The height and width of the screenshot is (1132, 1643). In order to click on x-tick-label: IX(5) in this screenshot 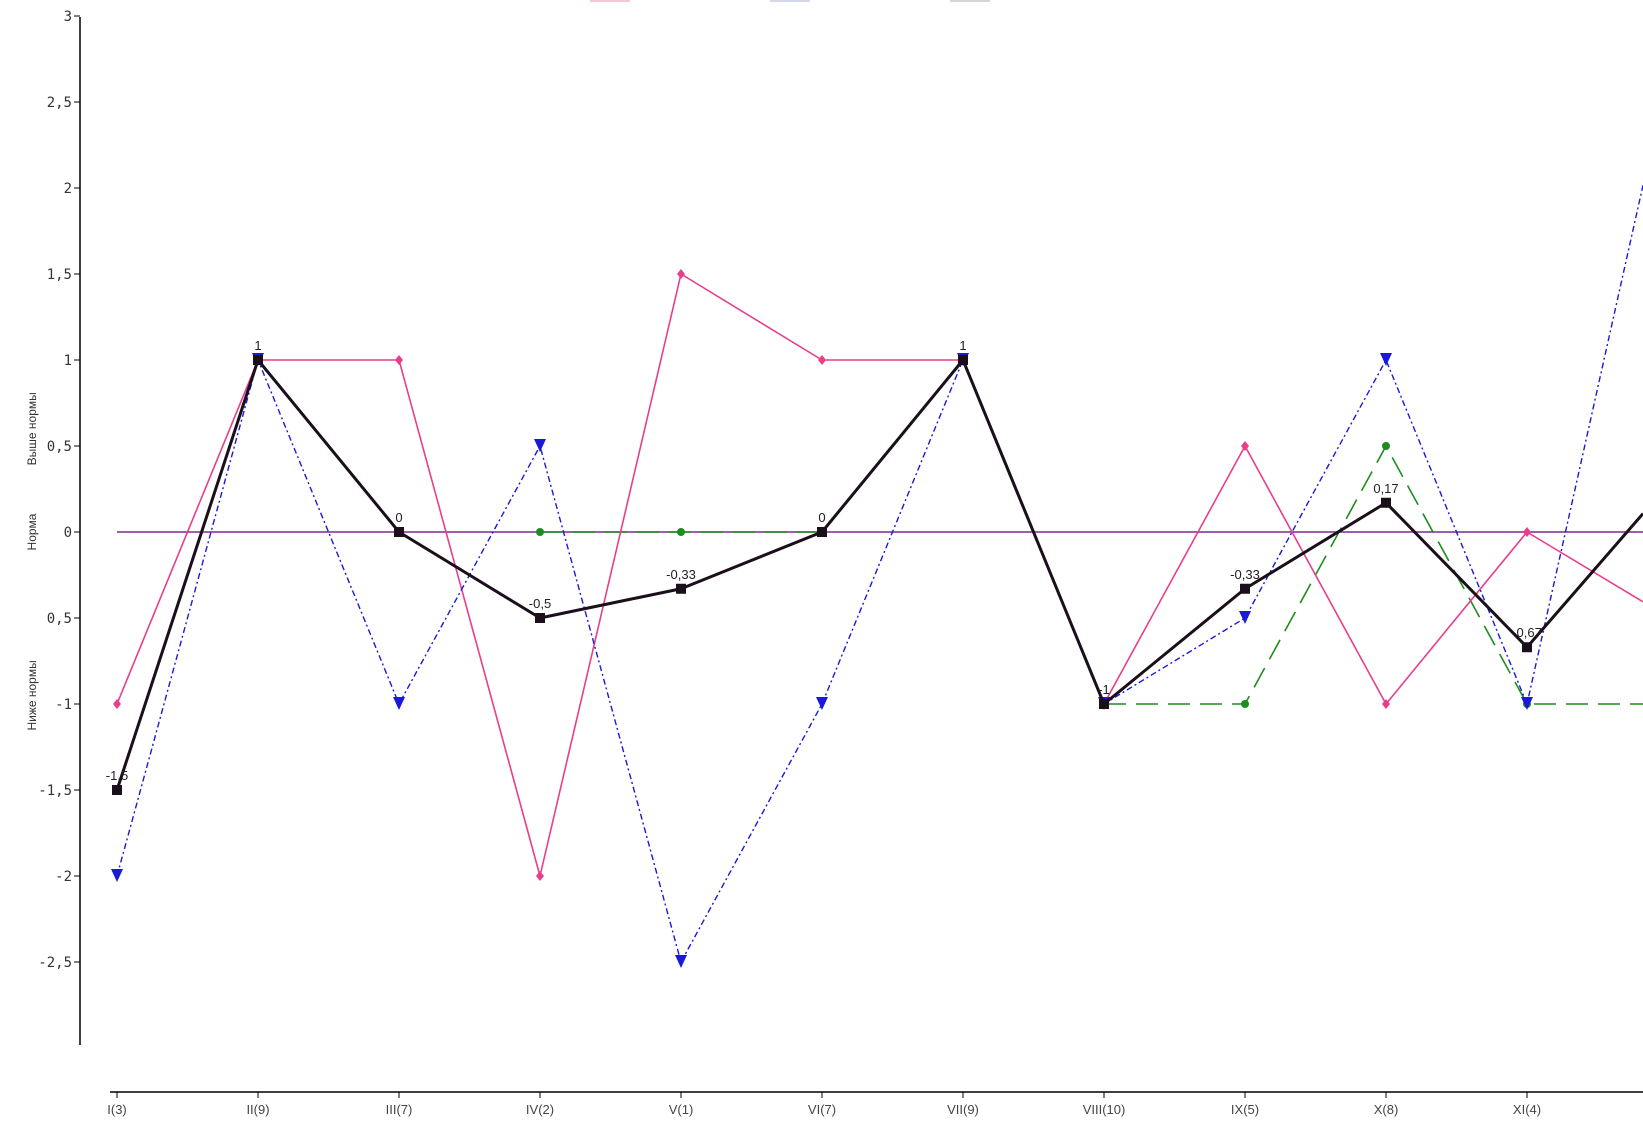, I will do `click(1245, 1109)`.